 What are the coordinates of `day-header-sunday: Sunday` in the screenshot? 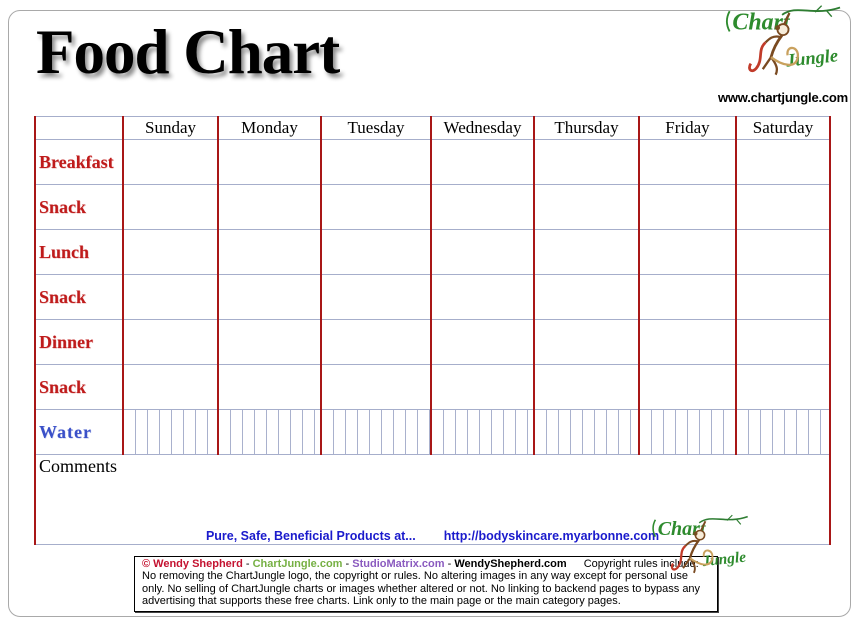 It's located at (170, 128).